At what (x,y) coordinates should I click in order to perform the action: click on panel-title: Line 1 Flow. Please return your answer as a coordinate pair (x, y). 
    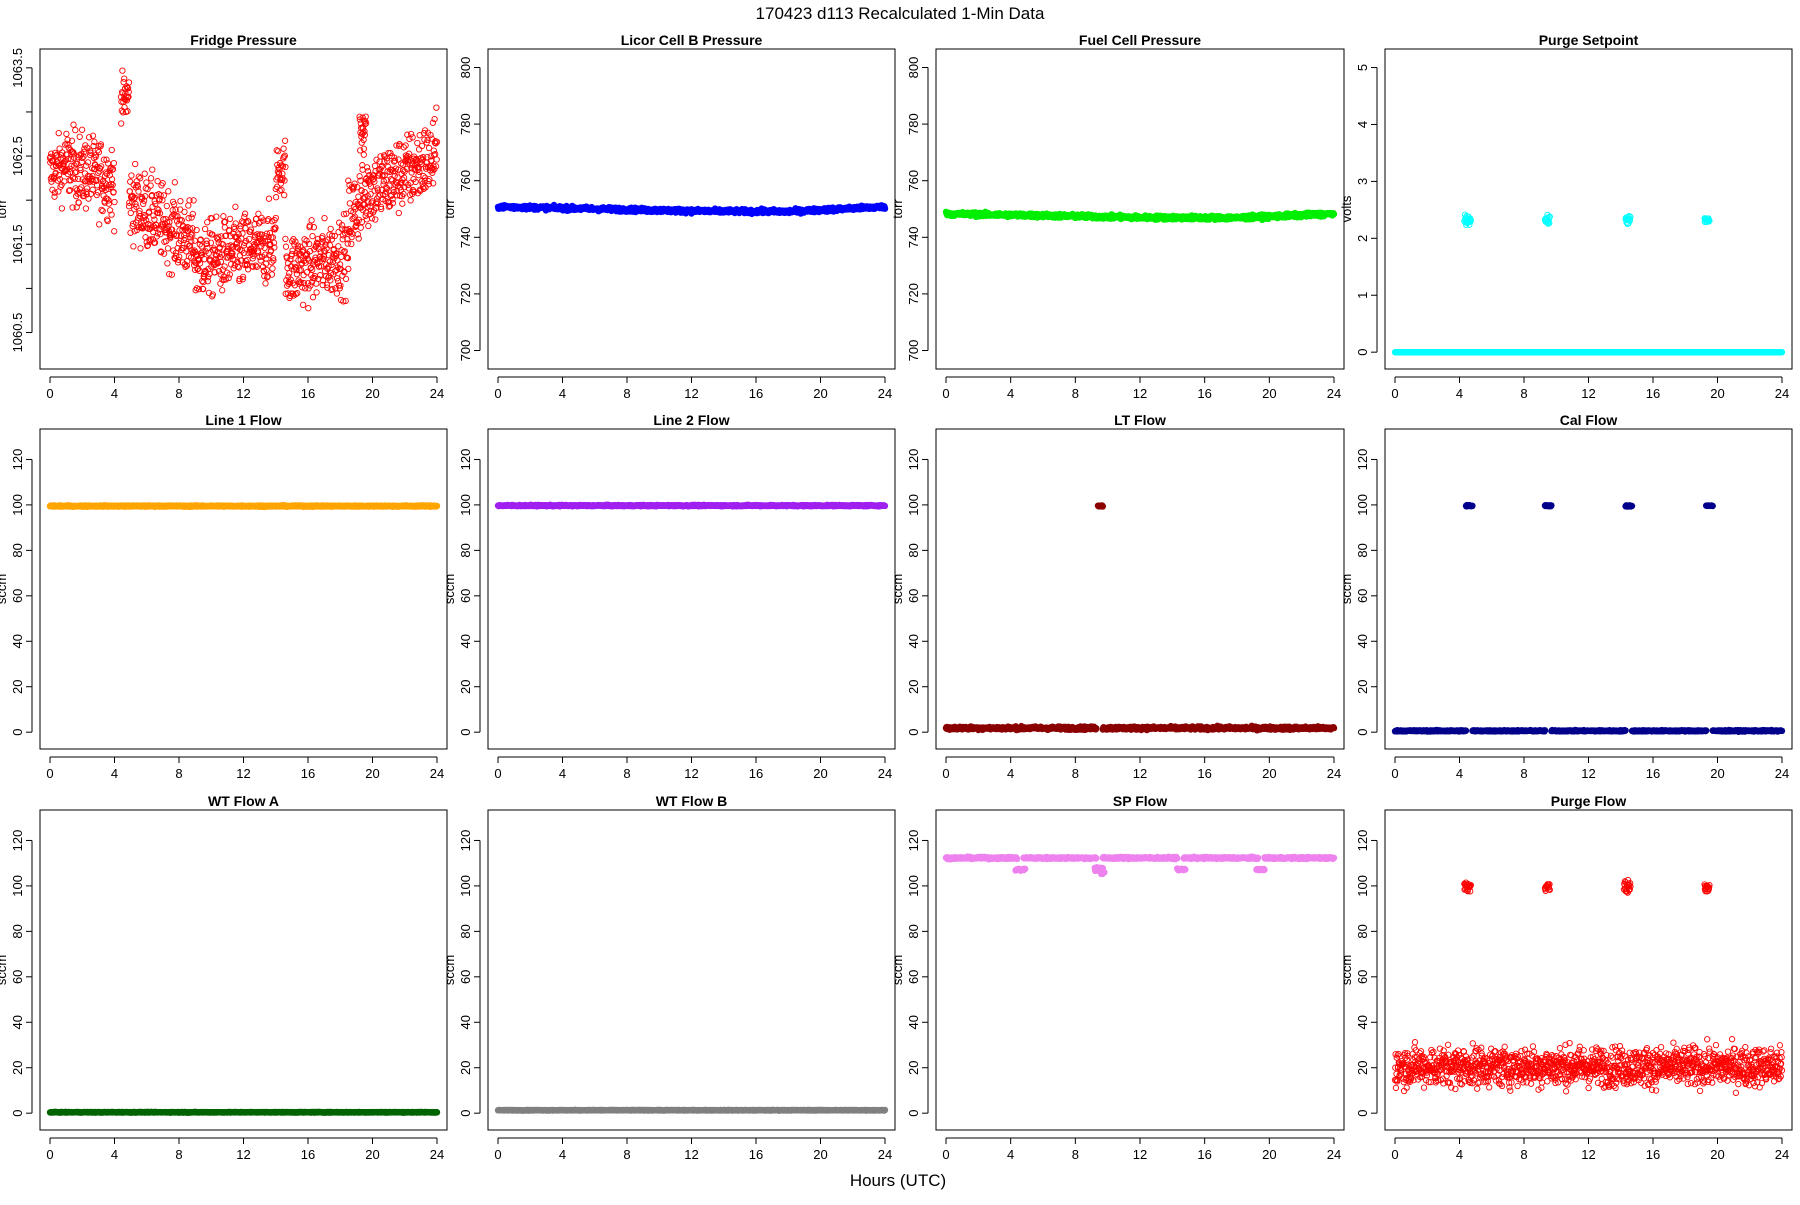
    Looking at the image, I should click on (243, 420).